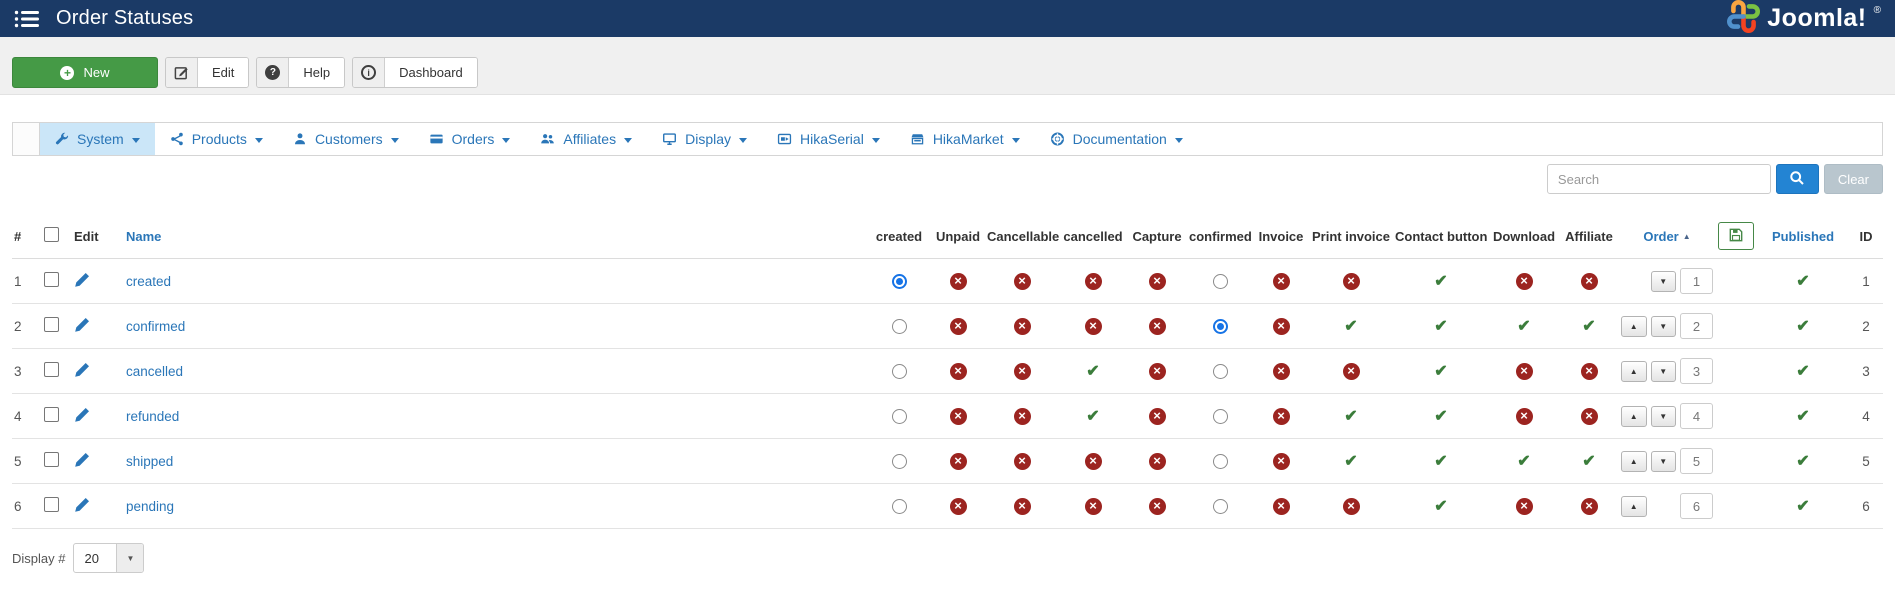 The image size is (1895, 596). Describe the element at coordinates (150, 461) in the screenshot. I see `status-name-link: shipped` at that location.